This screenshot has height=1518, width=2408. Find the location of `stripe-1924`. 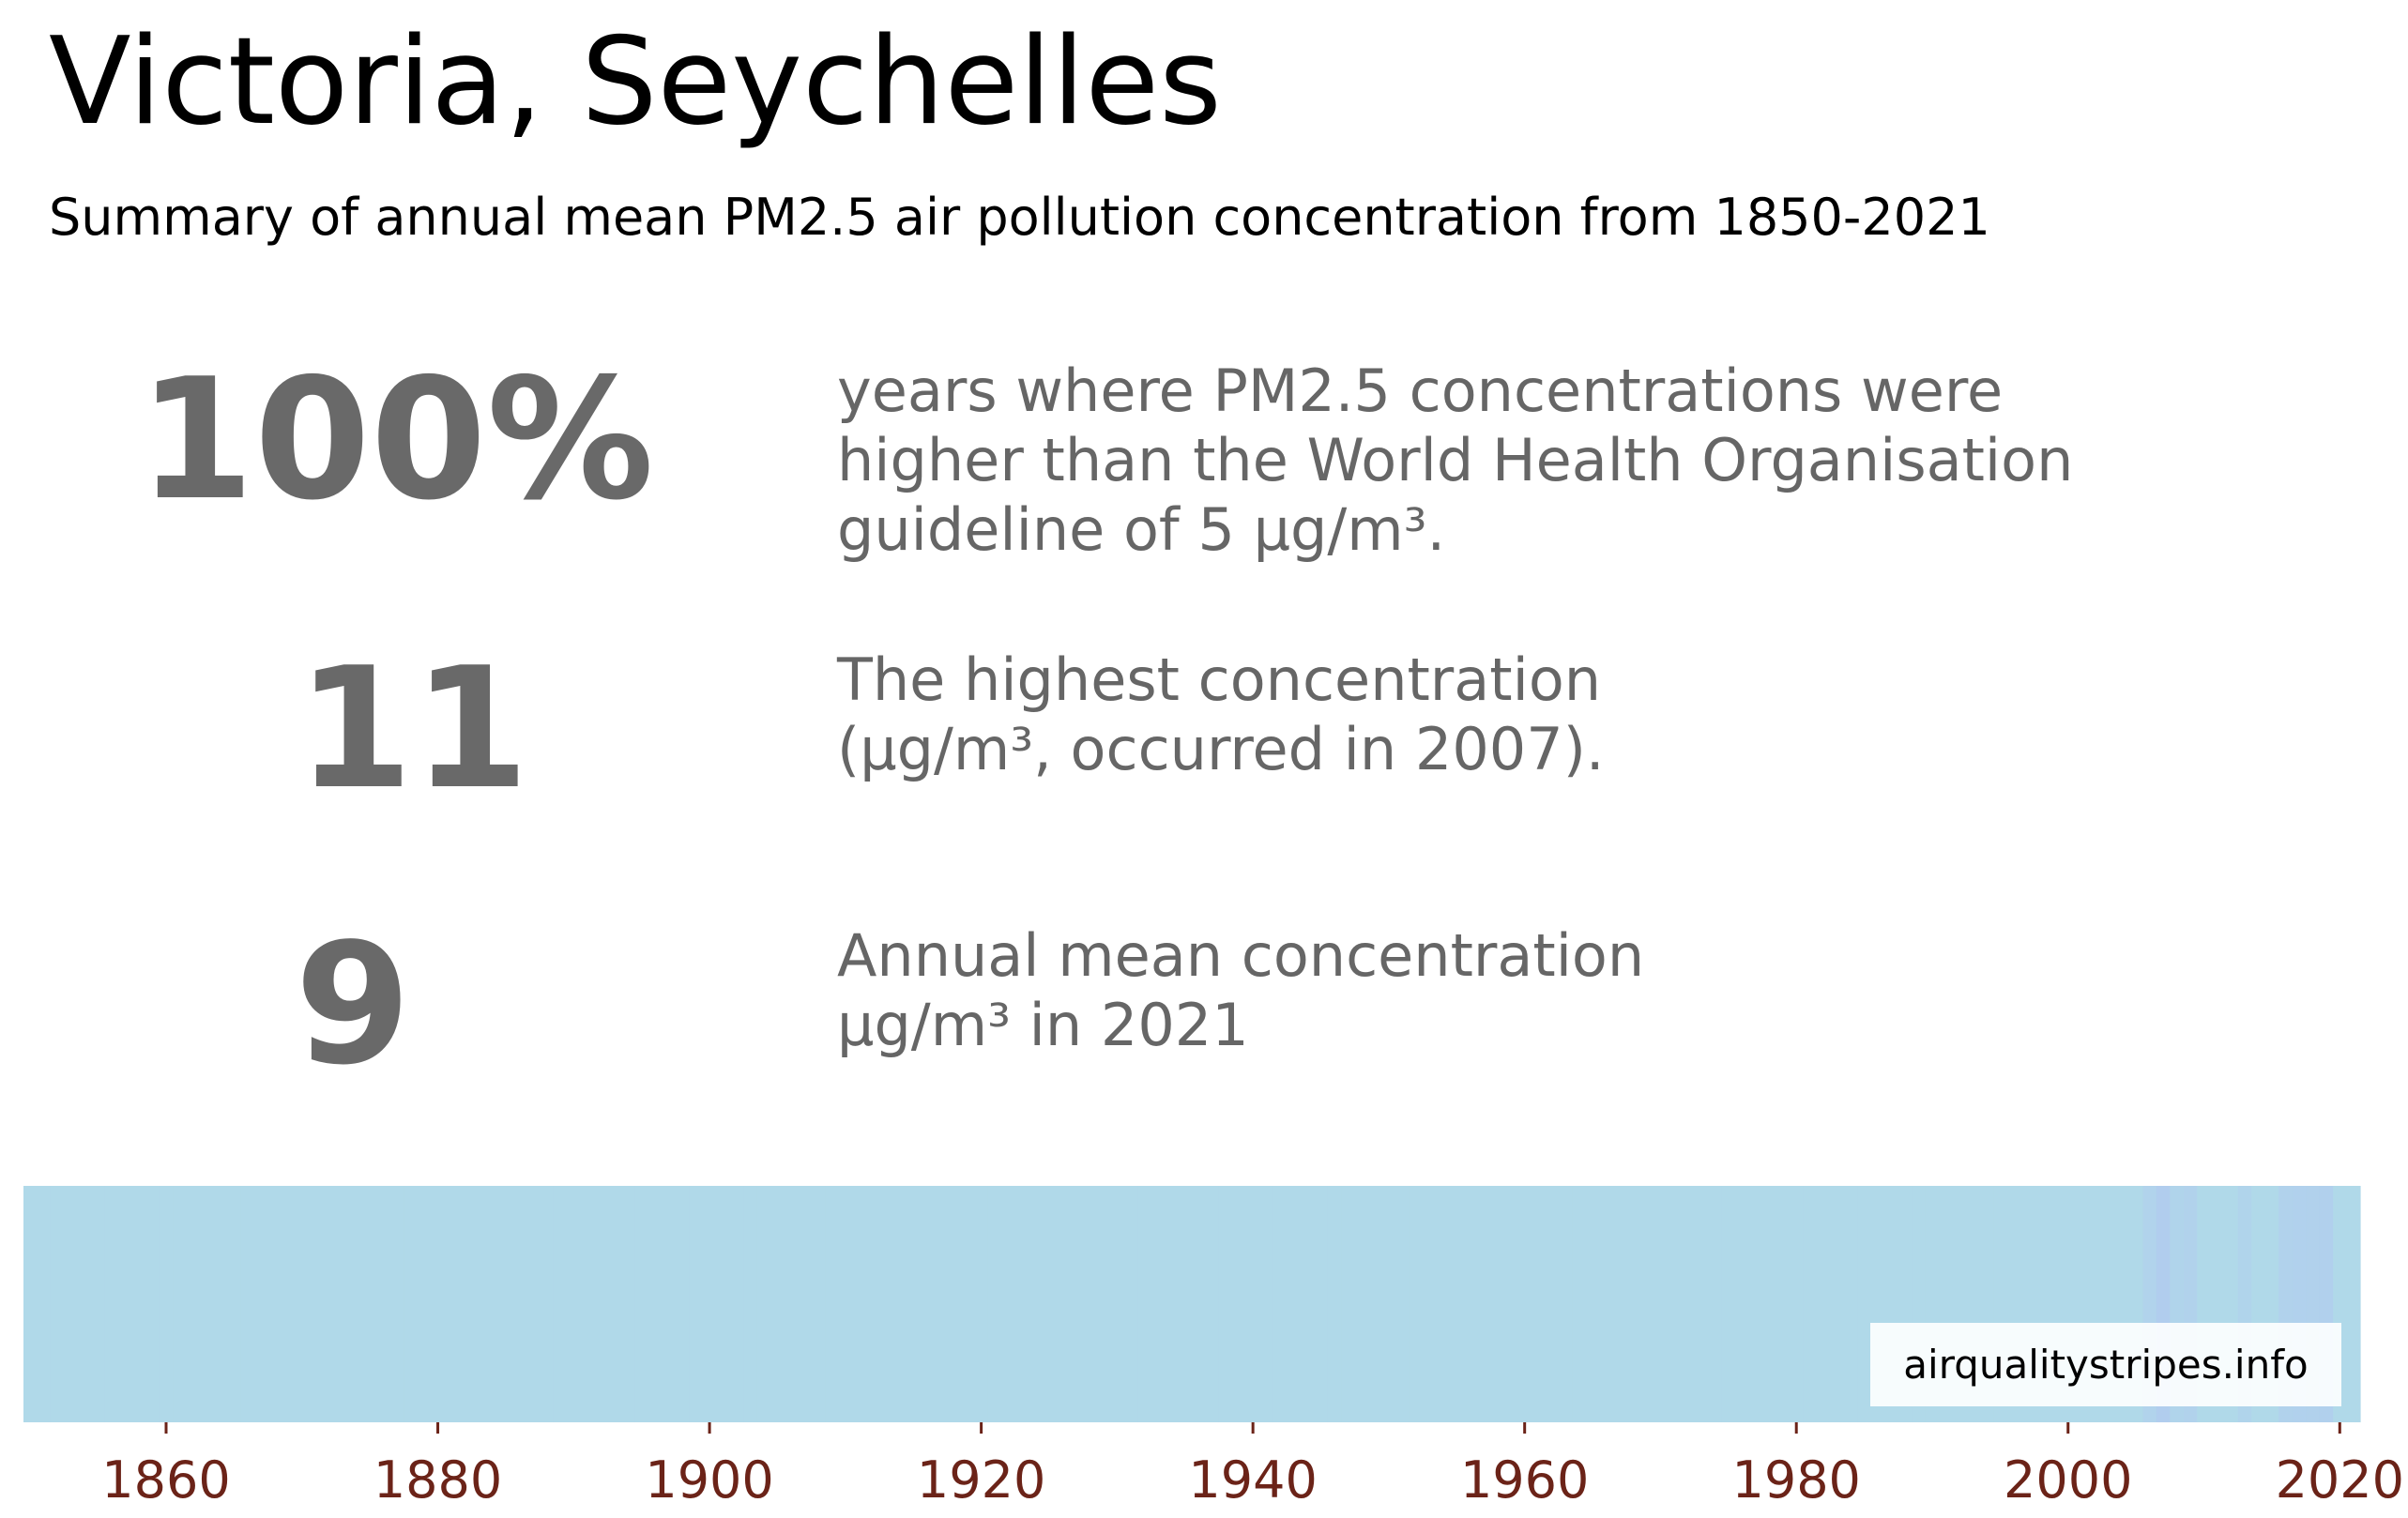

stripe-1924 is located at coordinates (1036, 1304).